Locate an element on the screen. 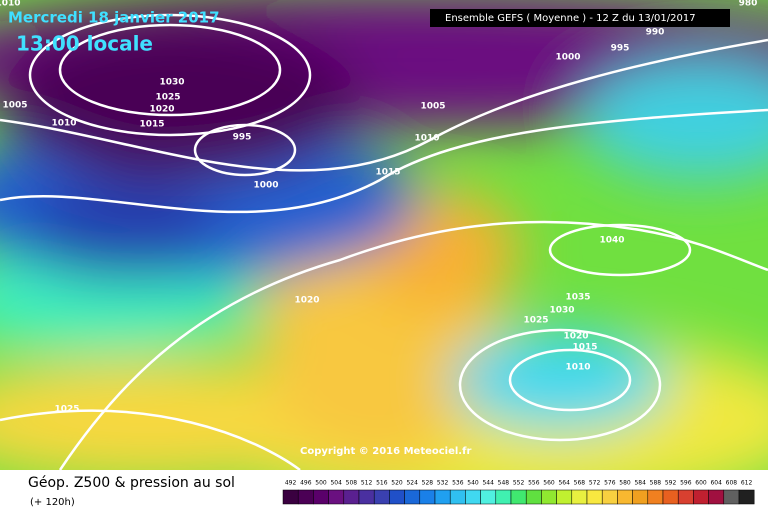  footer-title: Géop. Z500 & pression au sol is located at coordinates (131, 483).